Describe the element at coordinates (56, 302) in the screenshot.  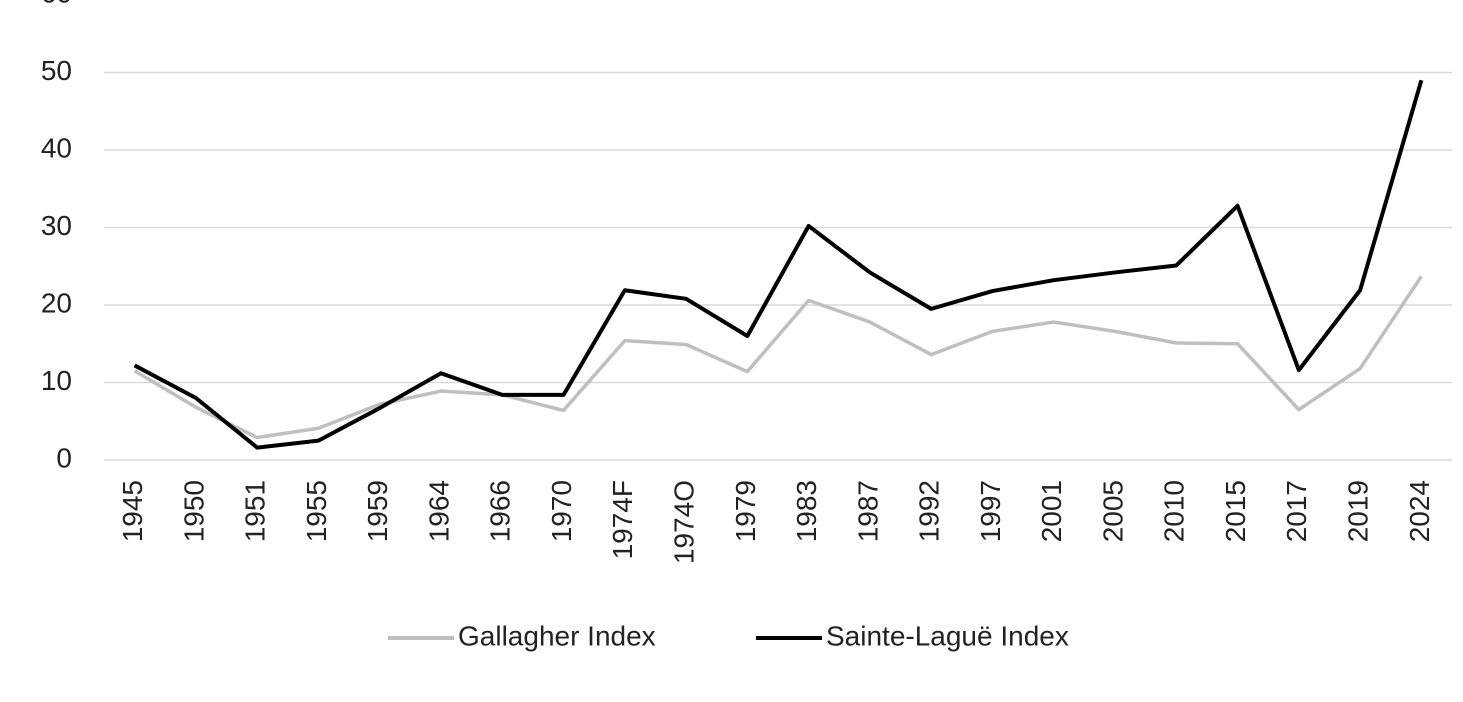
I see `y-tick-label: 20` at that location.